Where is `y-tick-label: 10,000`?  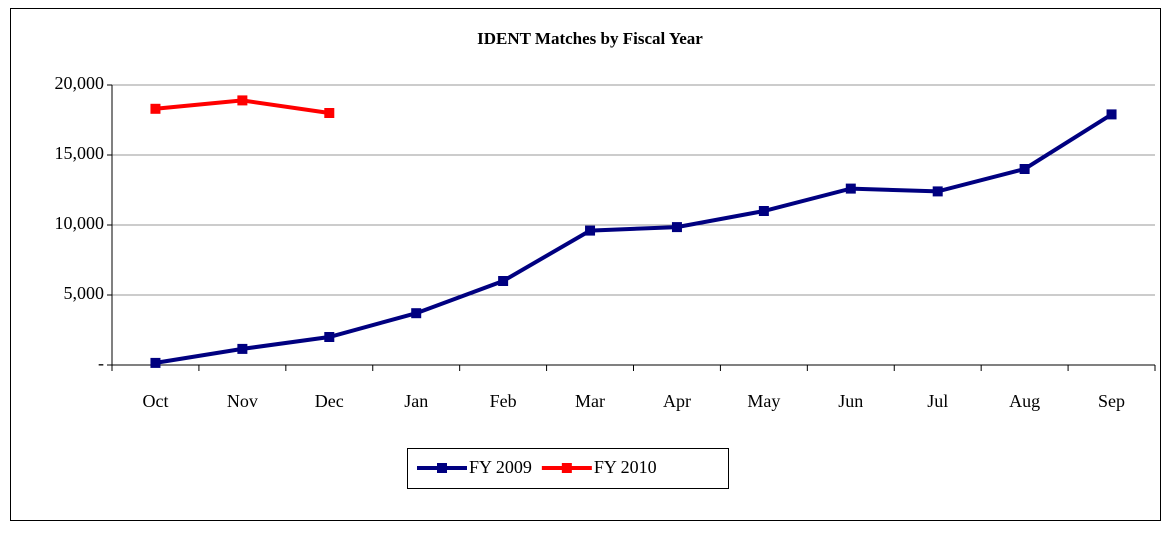 y-tick-label: 10,000 is located at coordinates (80, 223).